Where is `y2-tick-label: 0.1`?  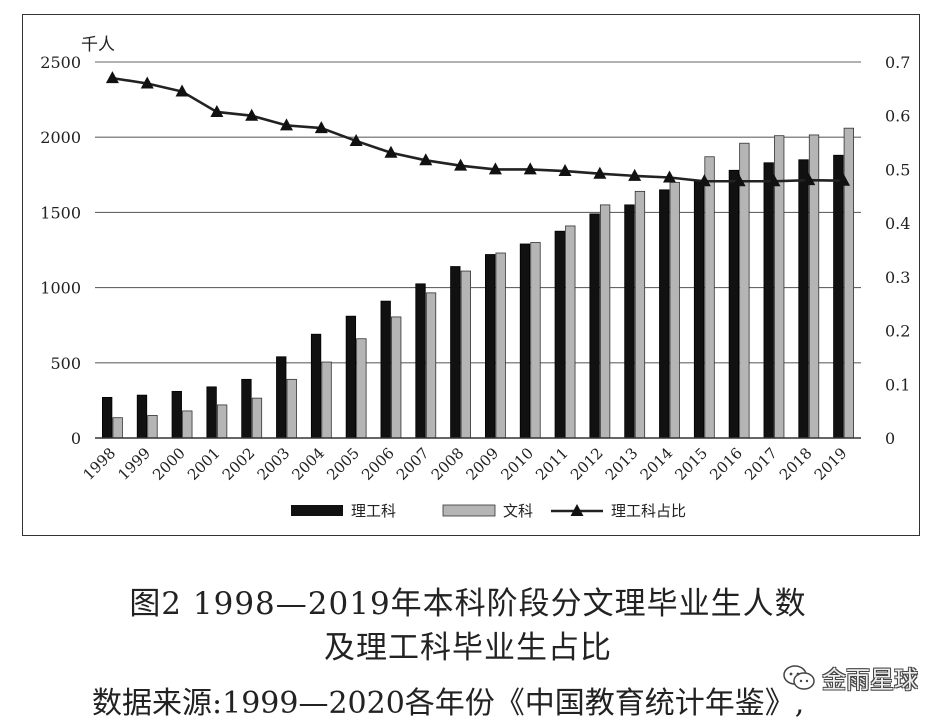 y2-tick-label: 0.1 is located at coordinates (897, 384).